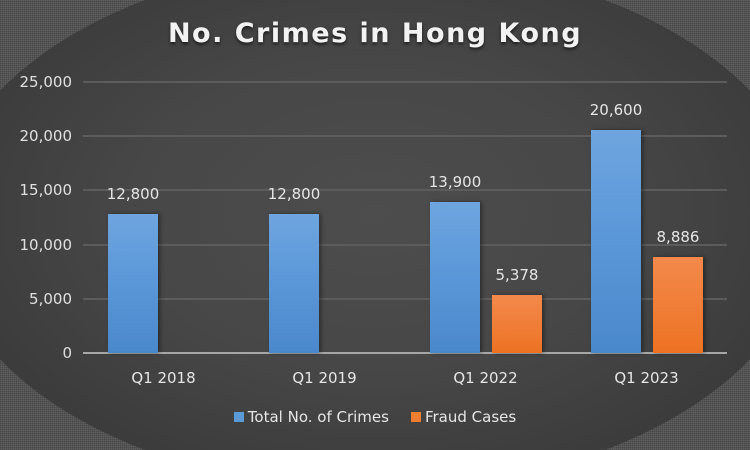 Image resolution: width=750 pixels, height=450 pixels. I want to click on legend-swatch-total, so click(238, 417).